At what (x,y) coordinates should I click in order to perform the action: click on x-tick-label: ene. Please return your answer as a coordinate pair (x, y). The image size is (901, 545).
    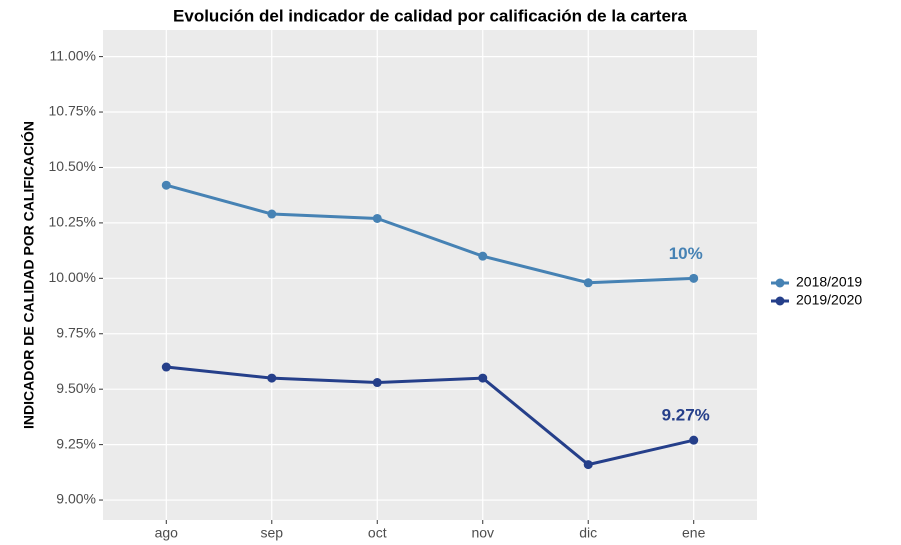
    Looking at the image, I should click on (694, 533).